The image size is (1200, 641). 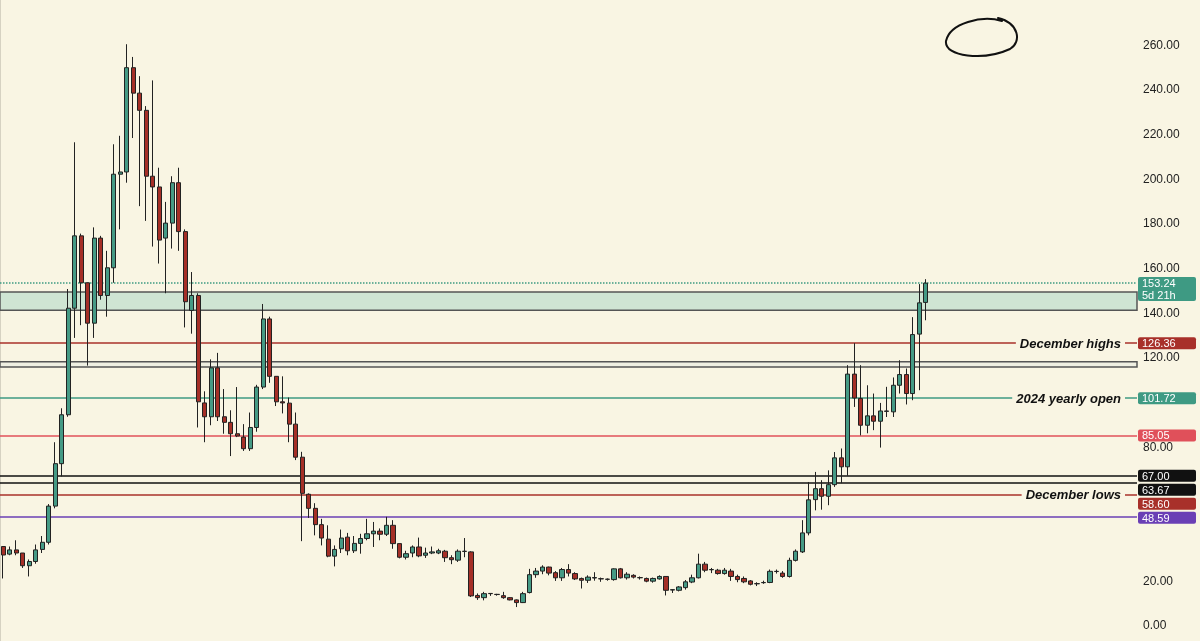 What do you see at coordinates (1162, 357) in the screenshot?
I see `y-tick-label: 120.00` at bounding box center [1162, 357].